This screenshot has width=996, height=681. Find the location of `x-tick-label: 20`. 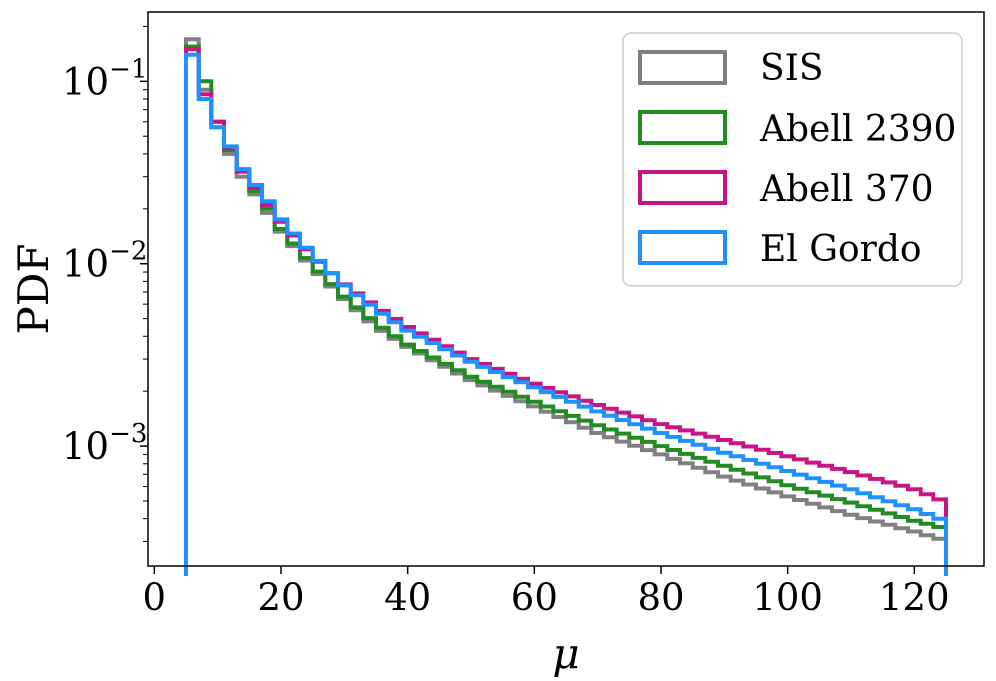

x-tick-label: 20 is located at coordinates (280, 597).